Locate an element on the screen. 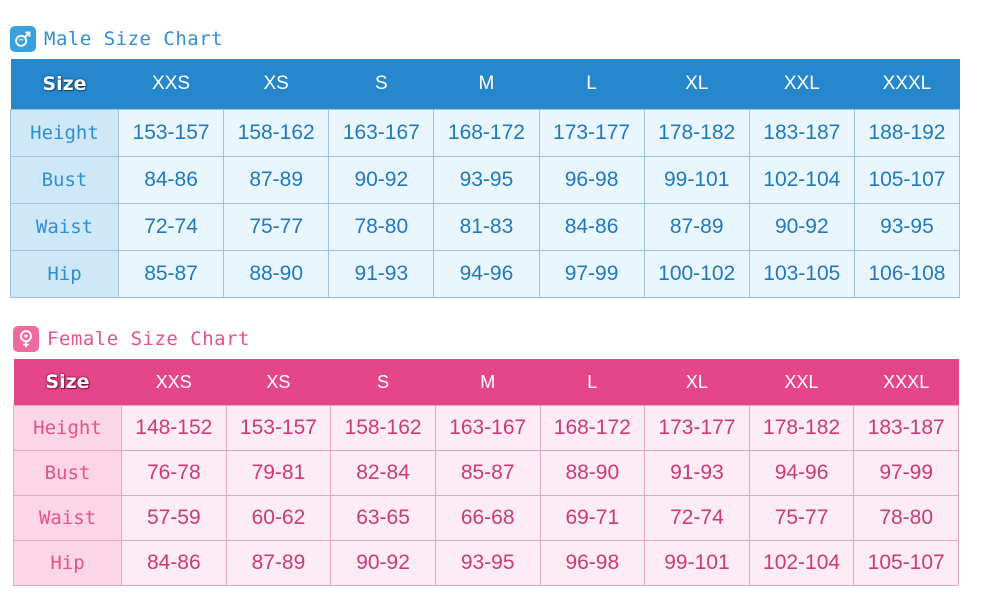  table-cell: 69-71 is located at coordinates (592, 518).